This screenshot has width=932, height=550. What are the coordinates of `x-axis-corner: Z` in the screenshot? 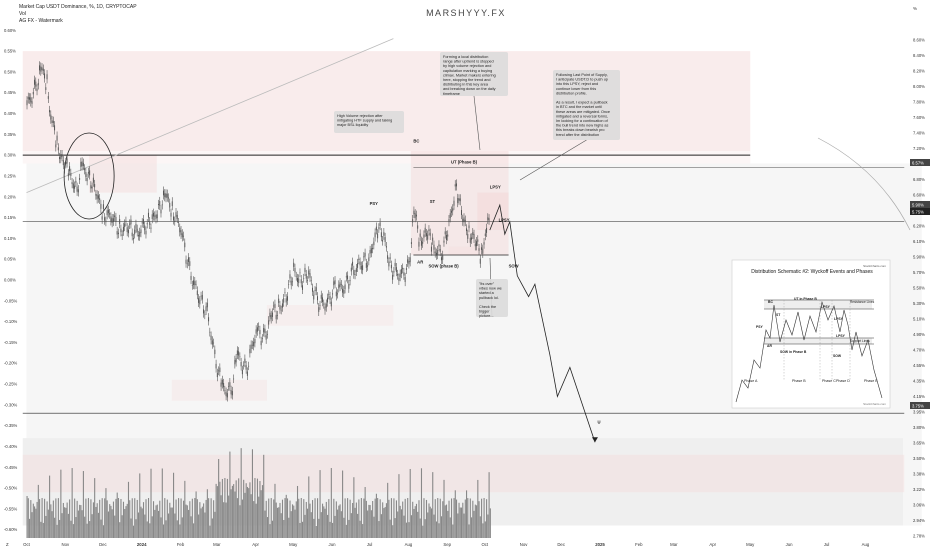 It's located at (7, 544).